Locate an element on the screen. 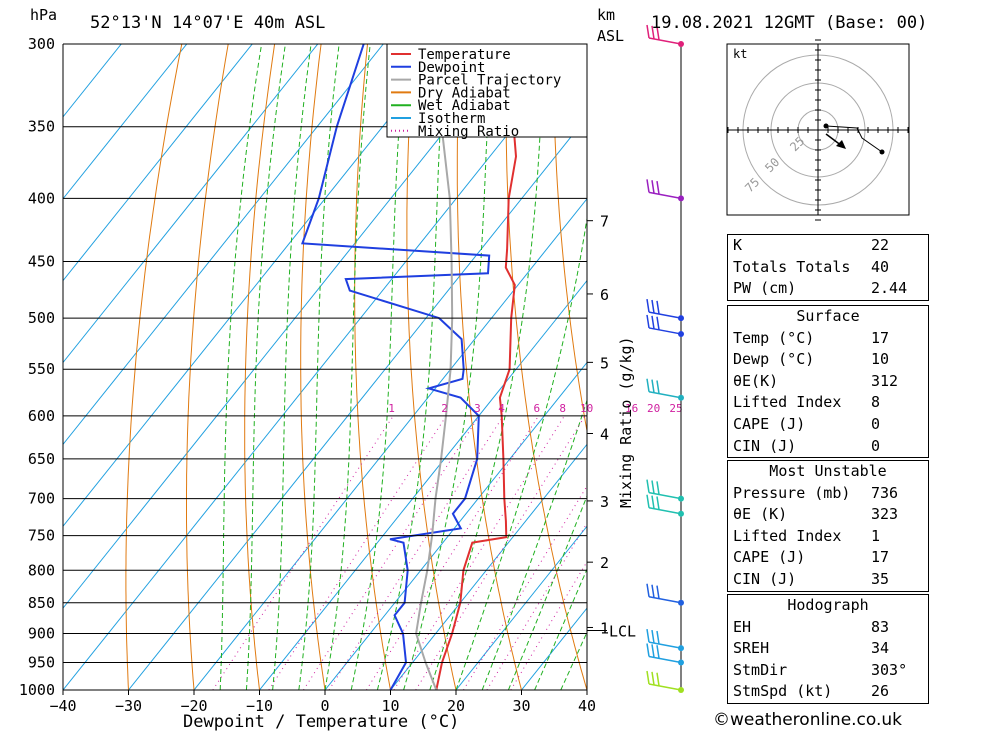 The width and height of the screenshot is (1000, 733). hodograph-stat-value: 303° is located at coordinates (889, 669).